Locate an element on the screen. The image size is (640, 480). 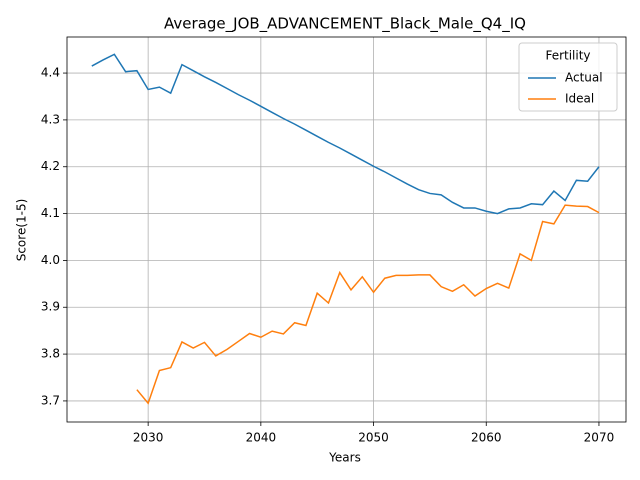
x-tick-label: 2040 is located at coordinates (261, 438).